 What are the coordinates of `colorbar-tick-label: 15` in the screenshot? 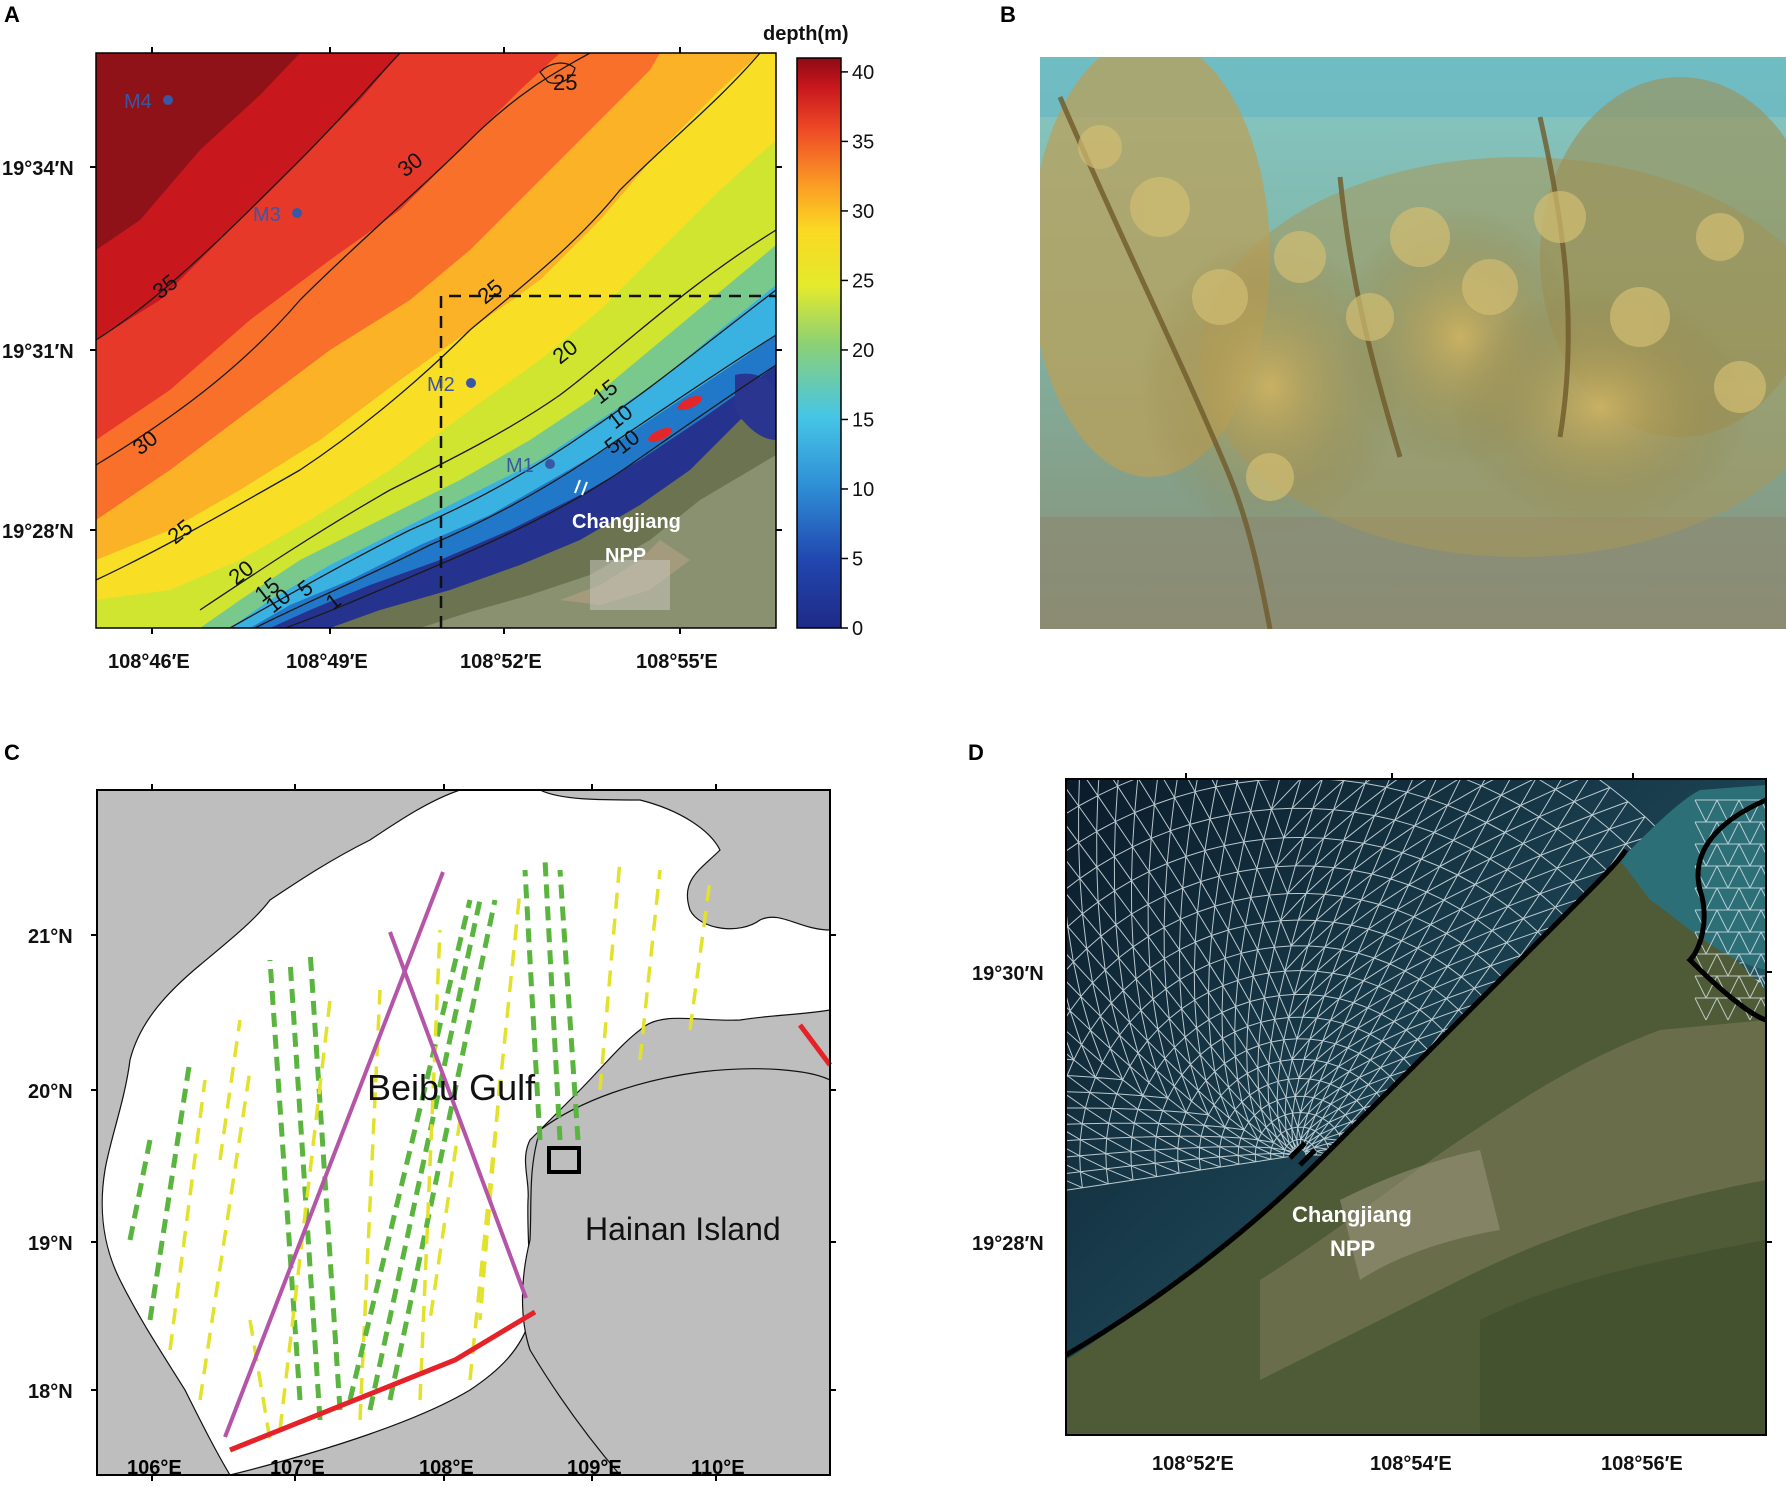 It's located at (863, 420).